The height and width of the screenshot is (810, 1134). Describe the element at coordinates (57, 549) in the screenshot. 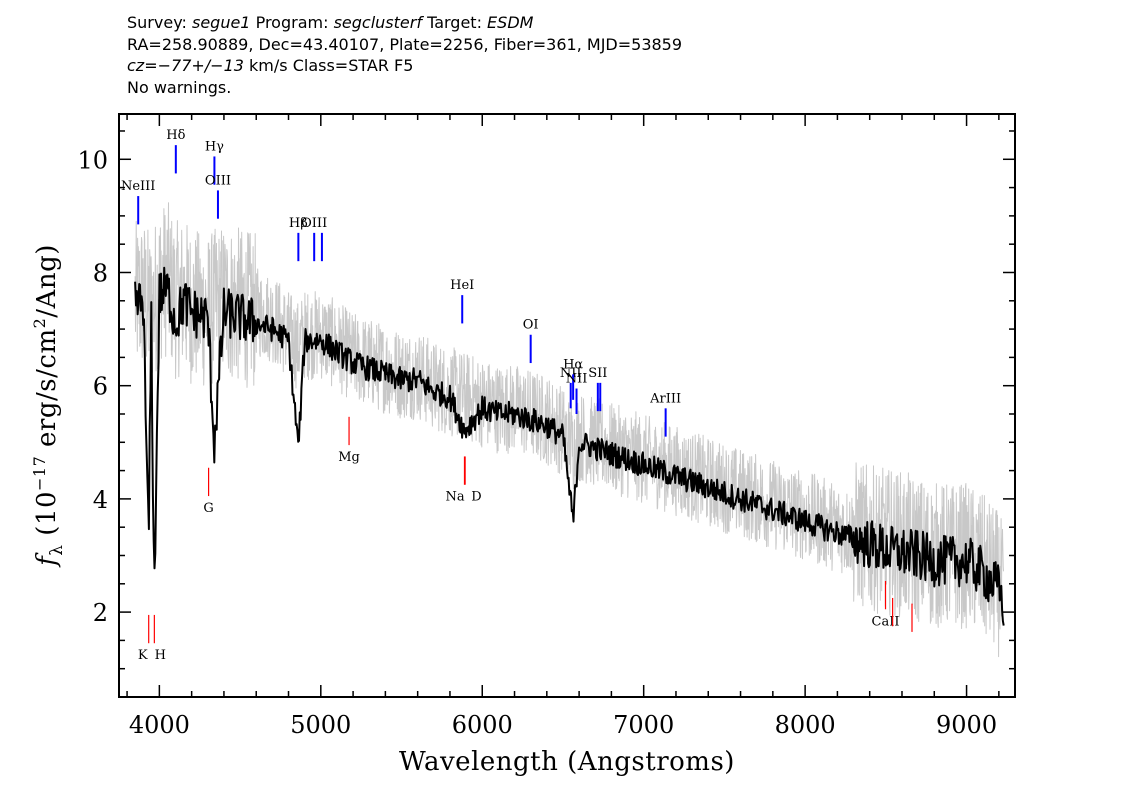

I see `y-axis-title-subscript: λ` at that location.